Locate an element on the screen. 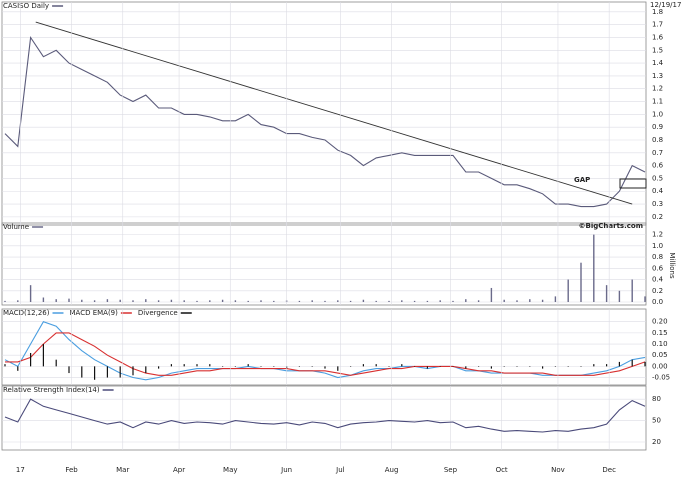 Image resolution: width=682 pixels, height=479 pixels. y-tick-label: 0.15 is located at coordinates (660, 333).